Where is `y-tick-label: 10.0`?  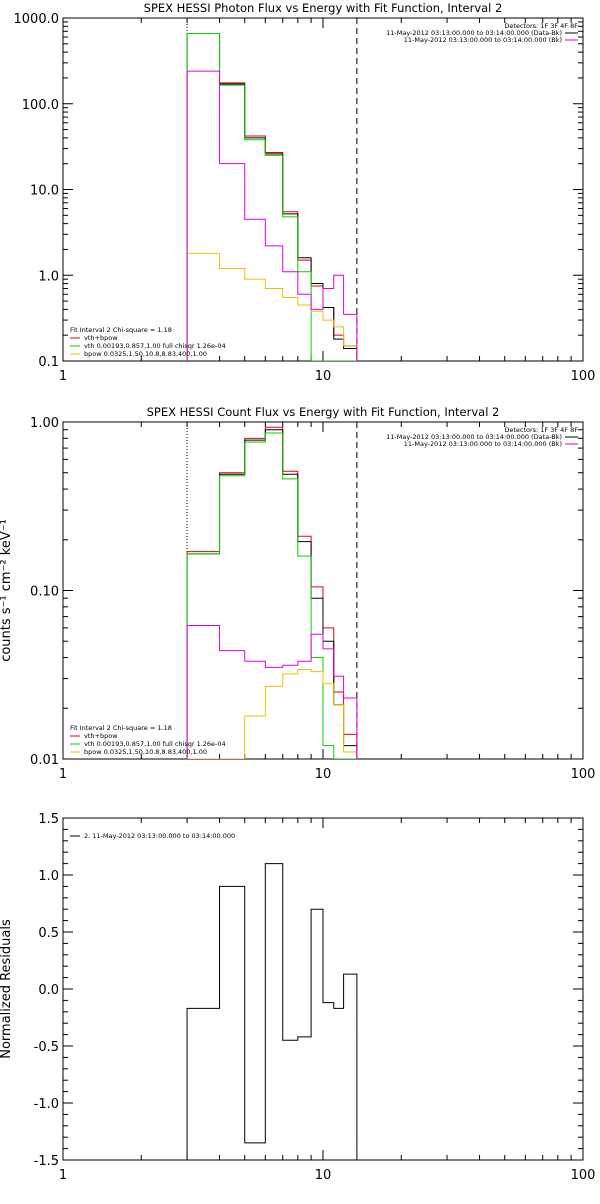
y-tick-label: 10.0 is located at coordinates (44, 191).